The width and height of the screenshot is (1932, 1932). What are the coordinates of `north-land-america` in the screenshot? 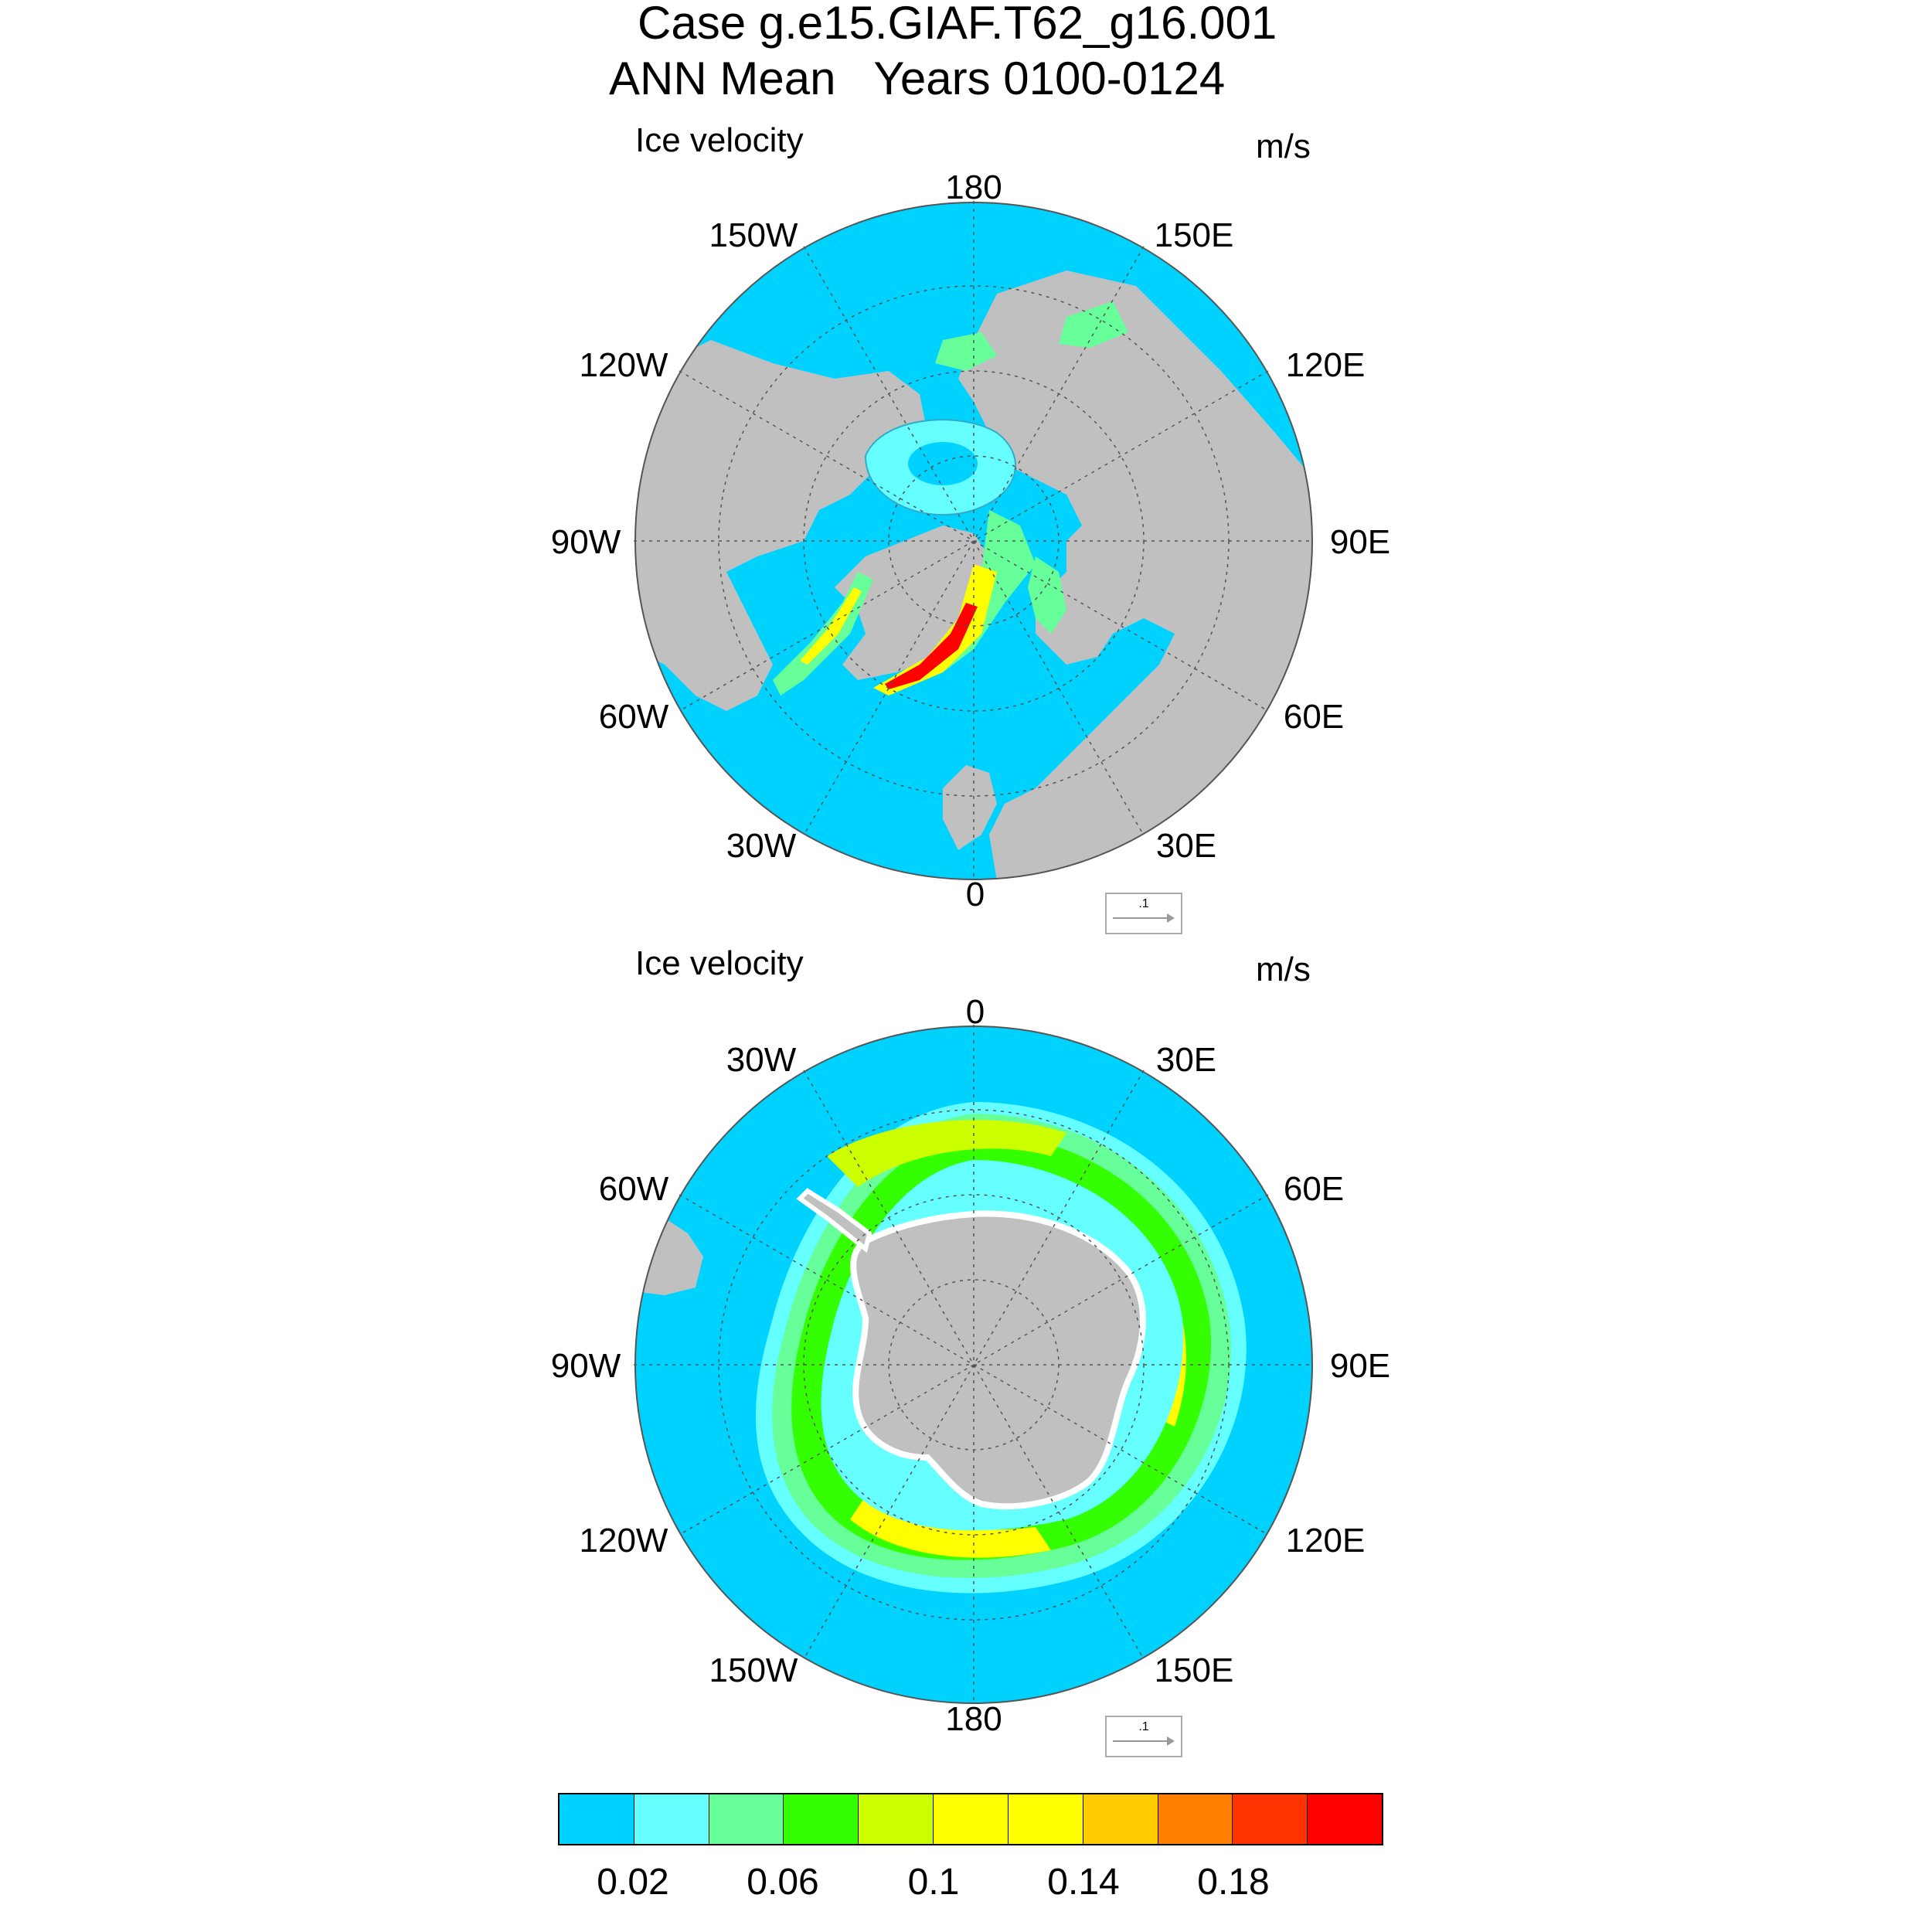 It's located at (781, 525).